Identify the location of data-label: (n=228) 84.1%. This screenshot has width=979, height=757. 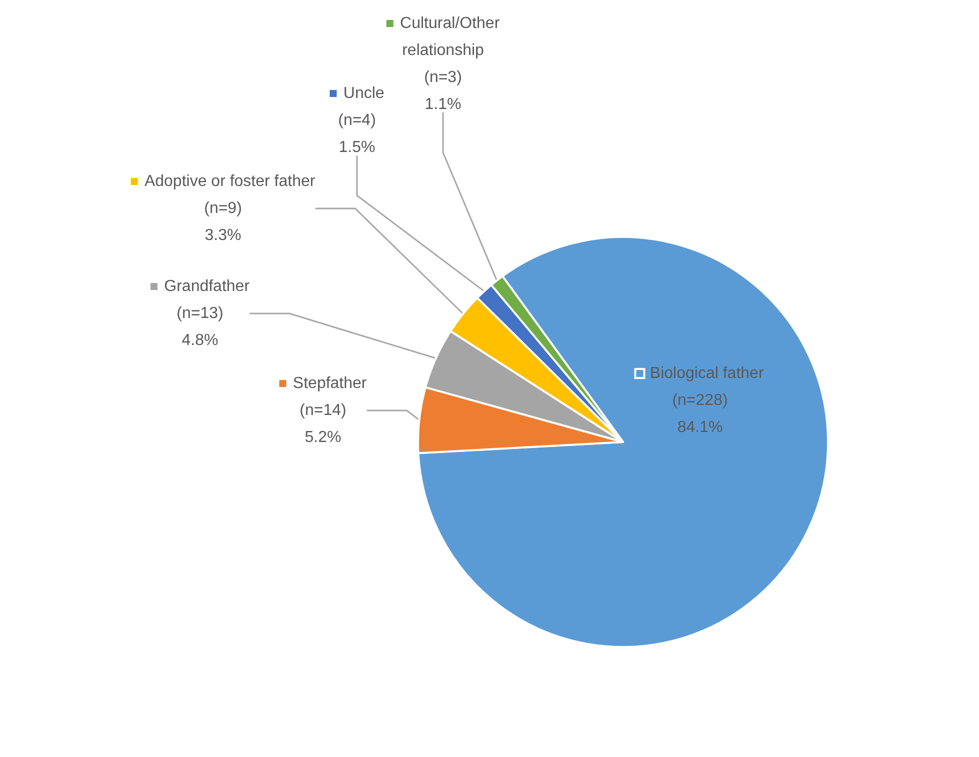
(700, 414).